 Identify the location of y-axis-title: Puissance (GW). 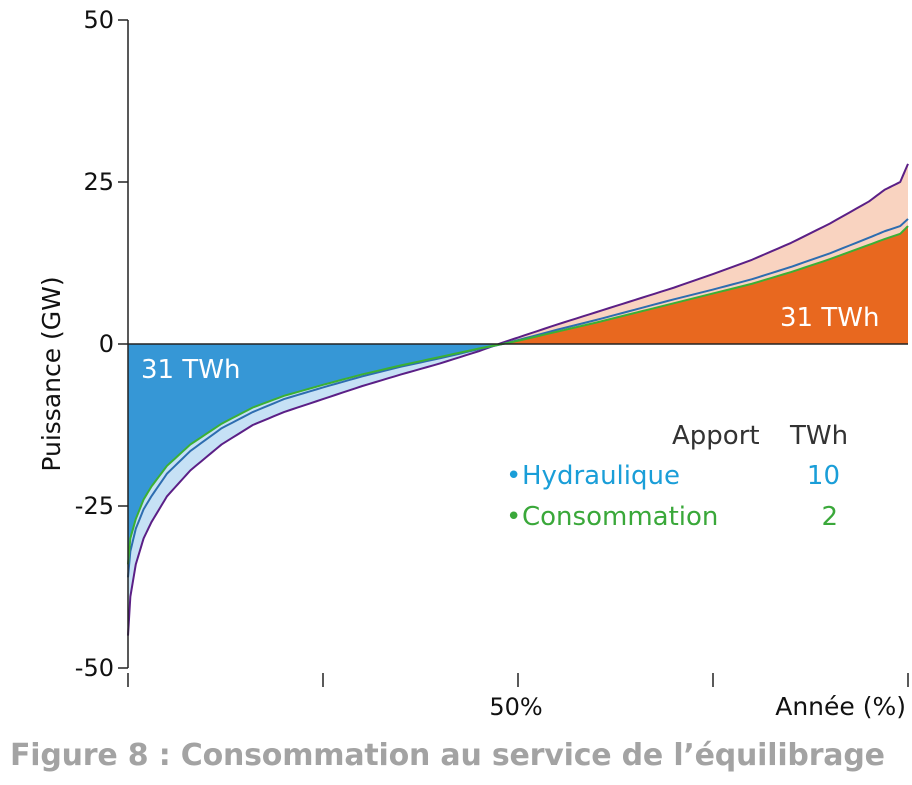
(51, 373).